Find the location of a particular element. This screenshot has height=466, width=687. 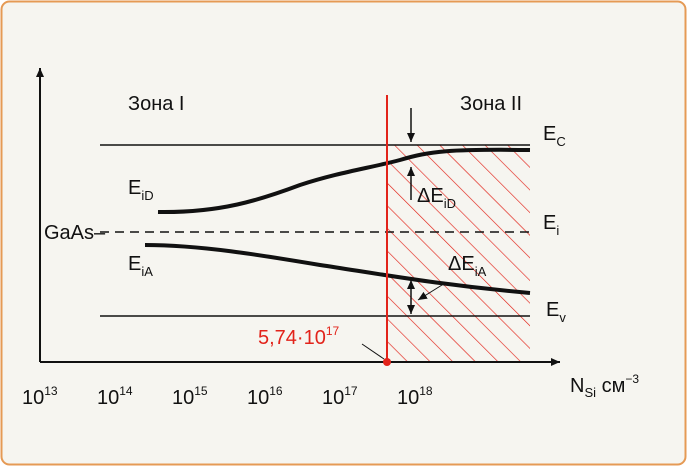

arrow is located at coordinates (430, 292).